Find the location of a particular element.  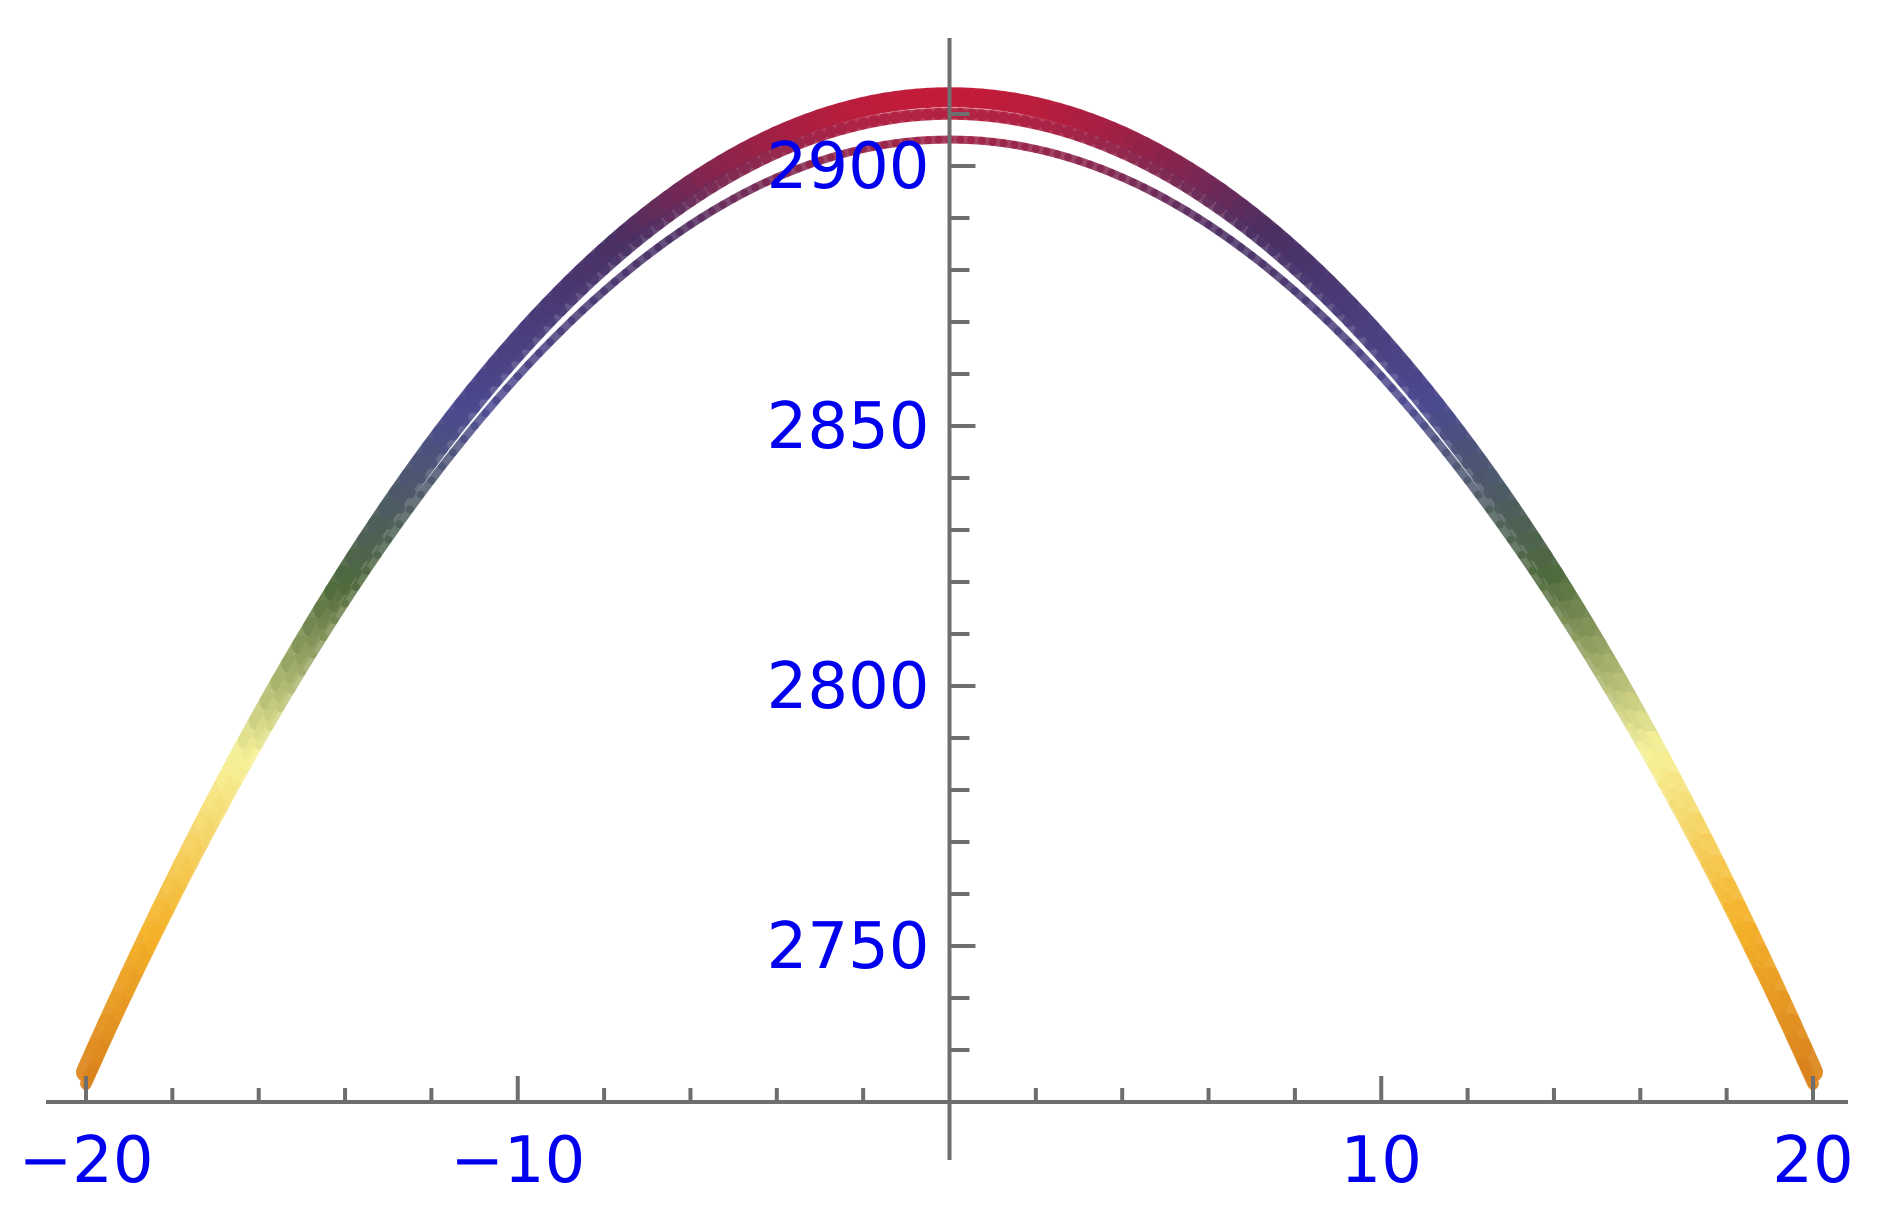

x-tick-label: −10 is located at coordinates (517, 1161).